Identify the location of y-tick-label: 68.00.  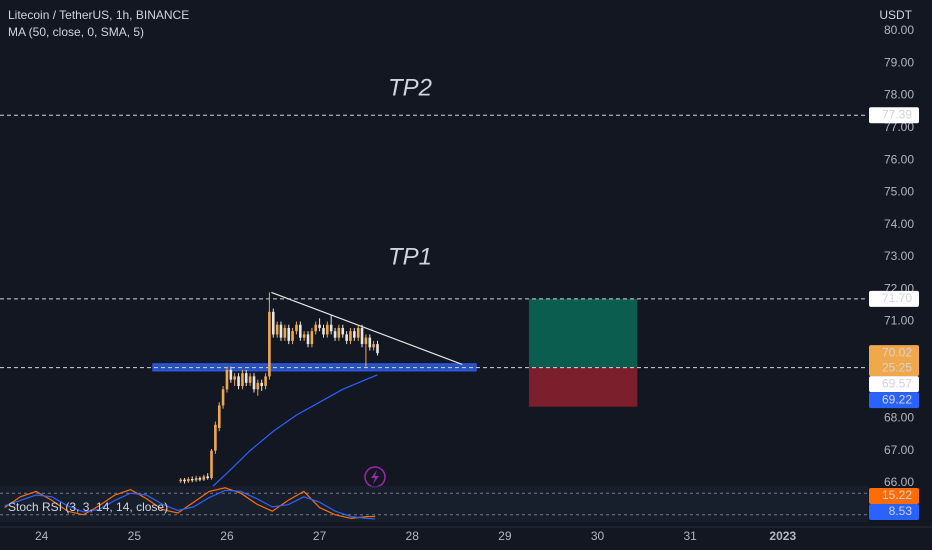
(899, 418).